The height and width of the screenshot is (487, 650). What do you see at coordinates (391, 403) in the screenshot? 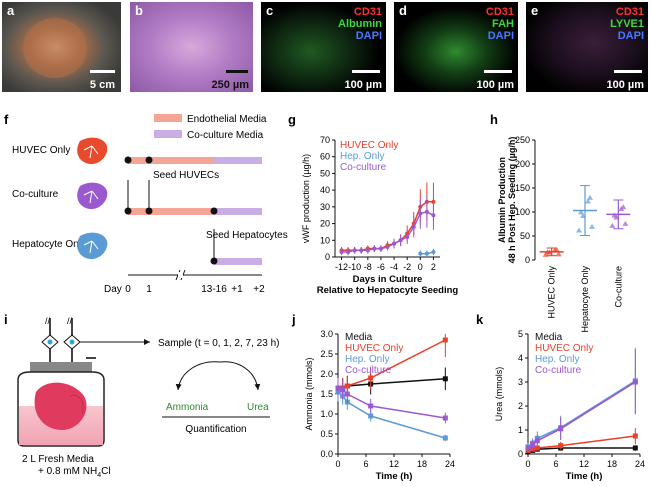
I see `series-line` at bounding box center [391, 403].